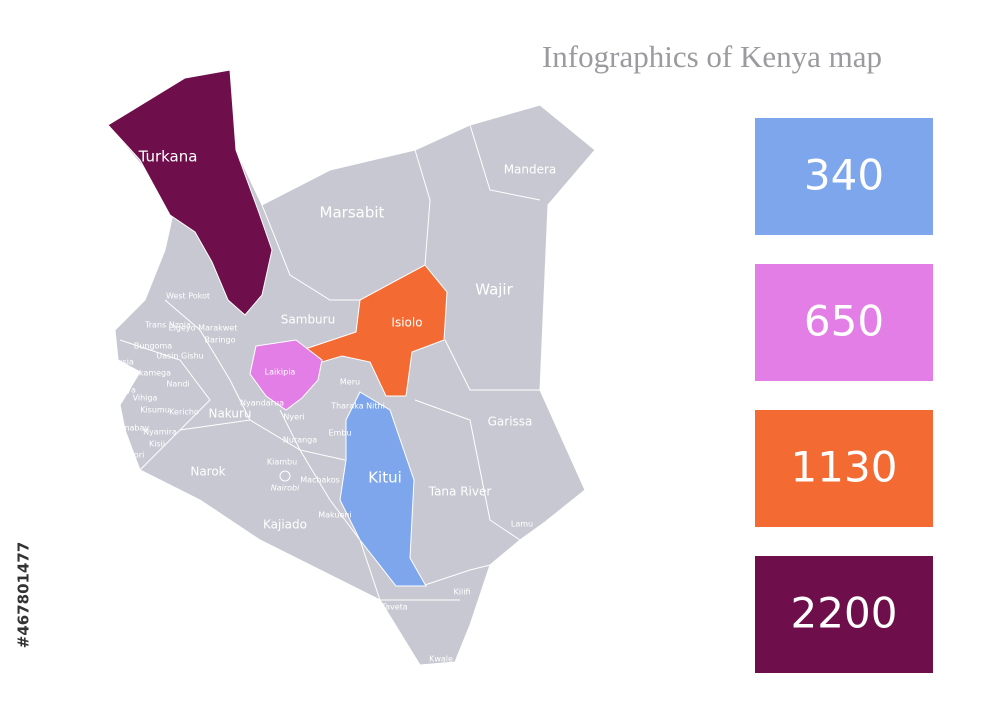  Describe the element at coordinates (167, 325) in the screenshot. I see `county-label: Trans Nzoia` at that location.